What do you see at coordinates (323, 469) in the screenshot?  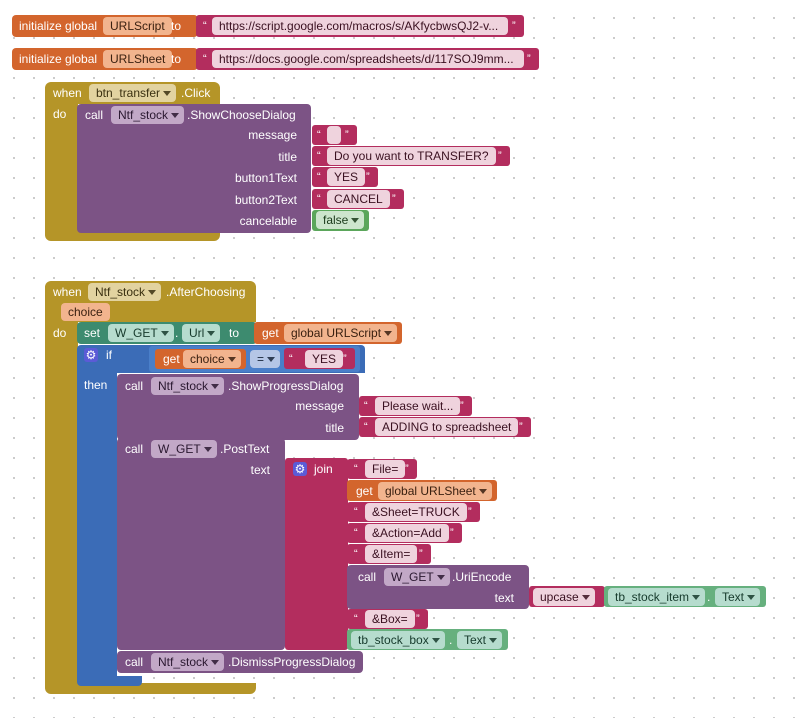 I see `join-keyword: join` at bounding box center [323, 469].